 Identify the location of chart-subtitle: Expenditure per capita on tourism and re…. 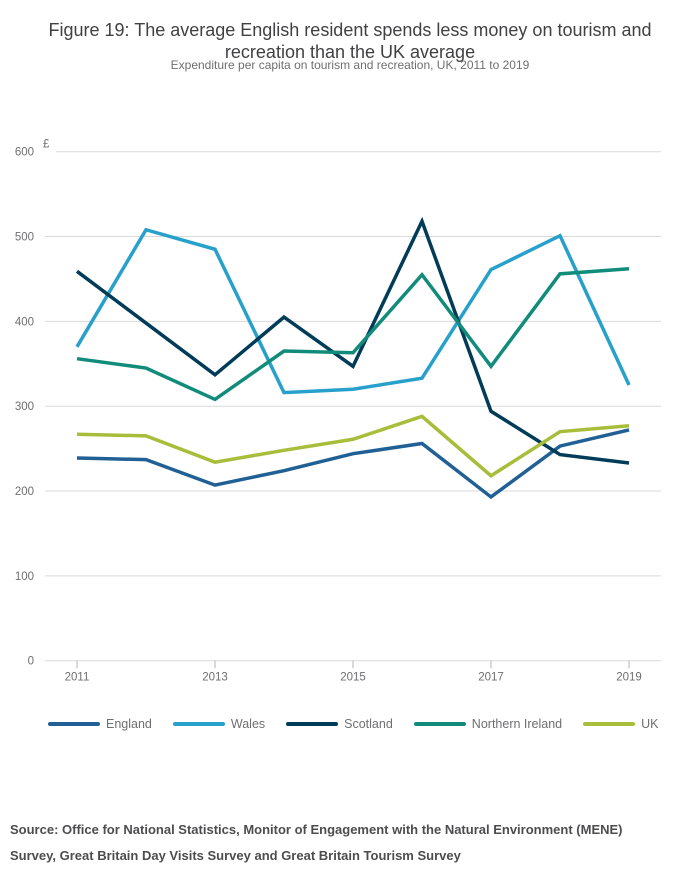
(350, 65).